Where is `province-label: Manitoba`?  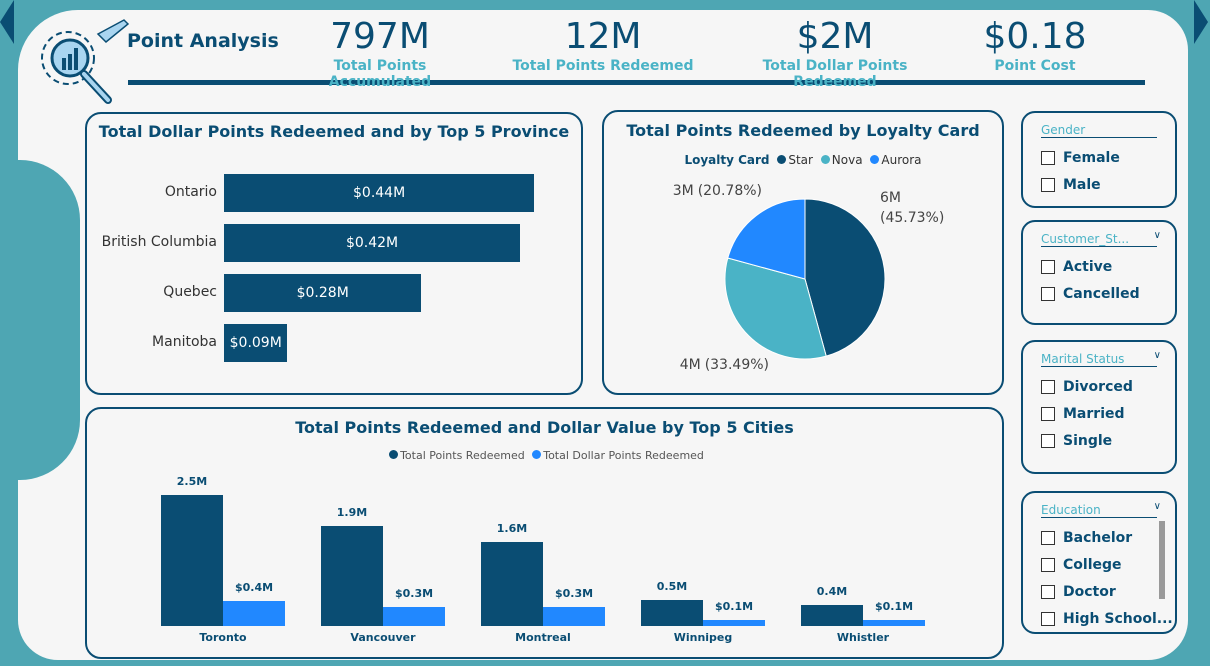
province-label: Manitoba is located at coordinates (184, 342).